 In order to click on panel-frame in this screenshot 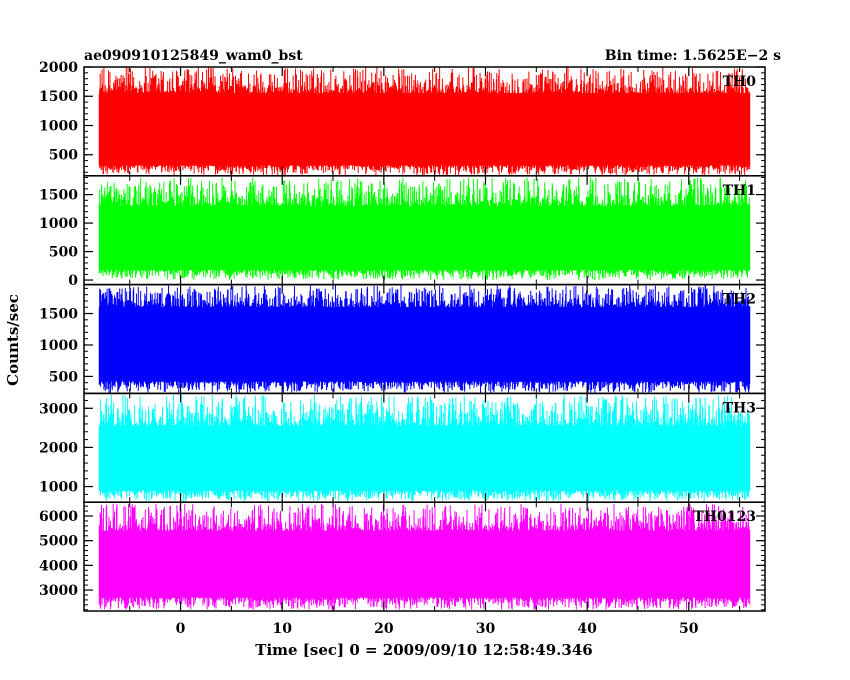, I will do `click(424, 556)`.